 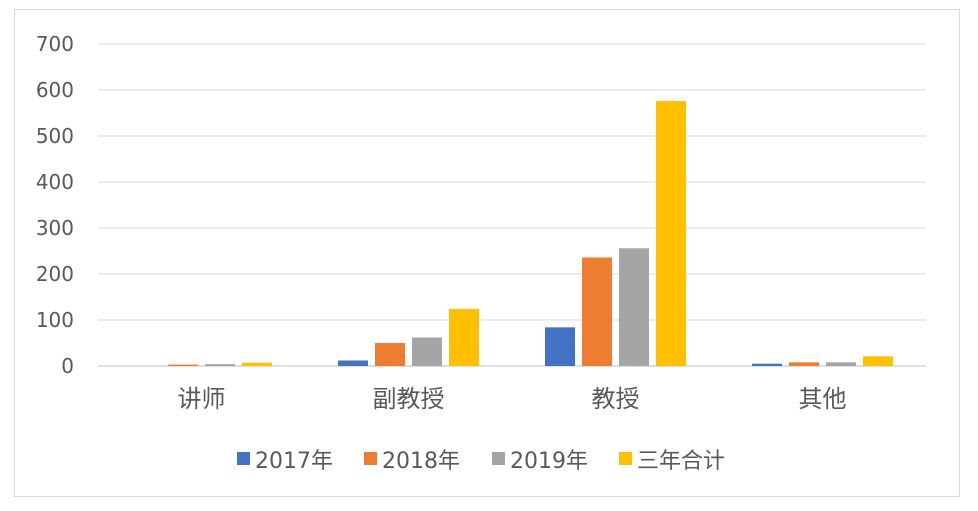 I want to click on category-label: 讲师, so click(x=202, y=399).